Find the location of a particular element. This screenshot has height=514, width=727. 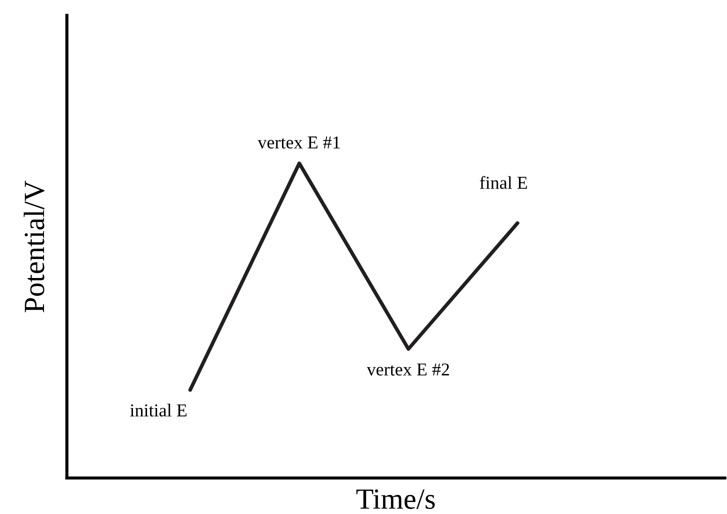

x-axis-title: Time/s is located at coordinates (395, 499).